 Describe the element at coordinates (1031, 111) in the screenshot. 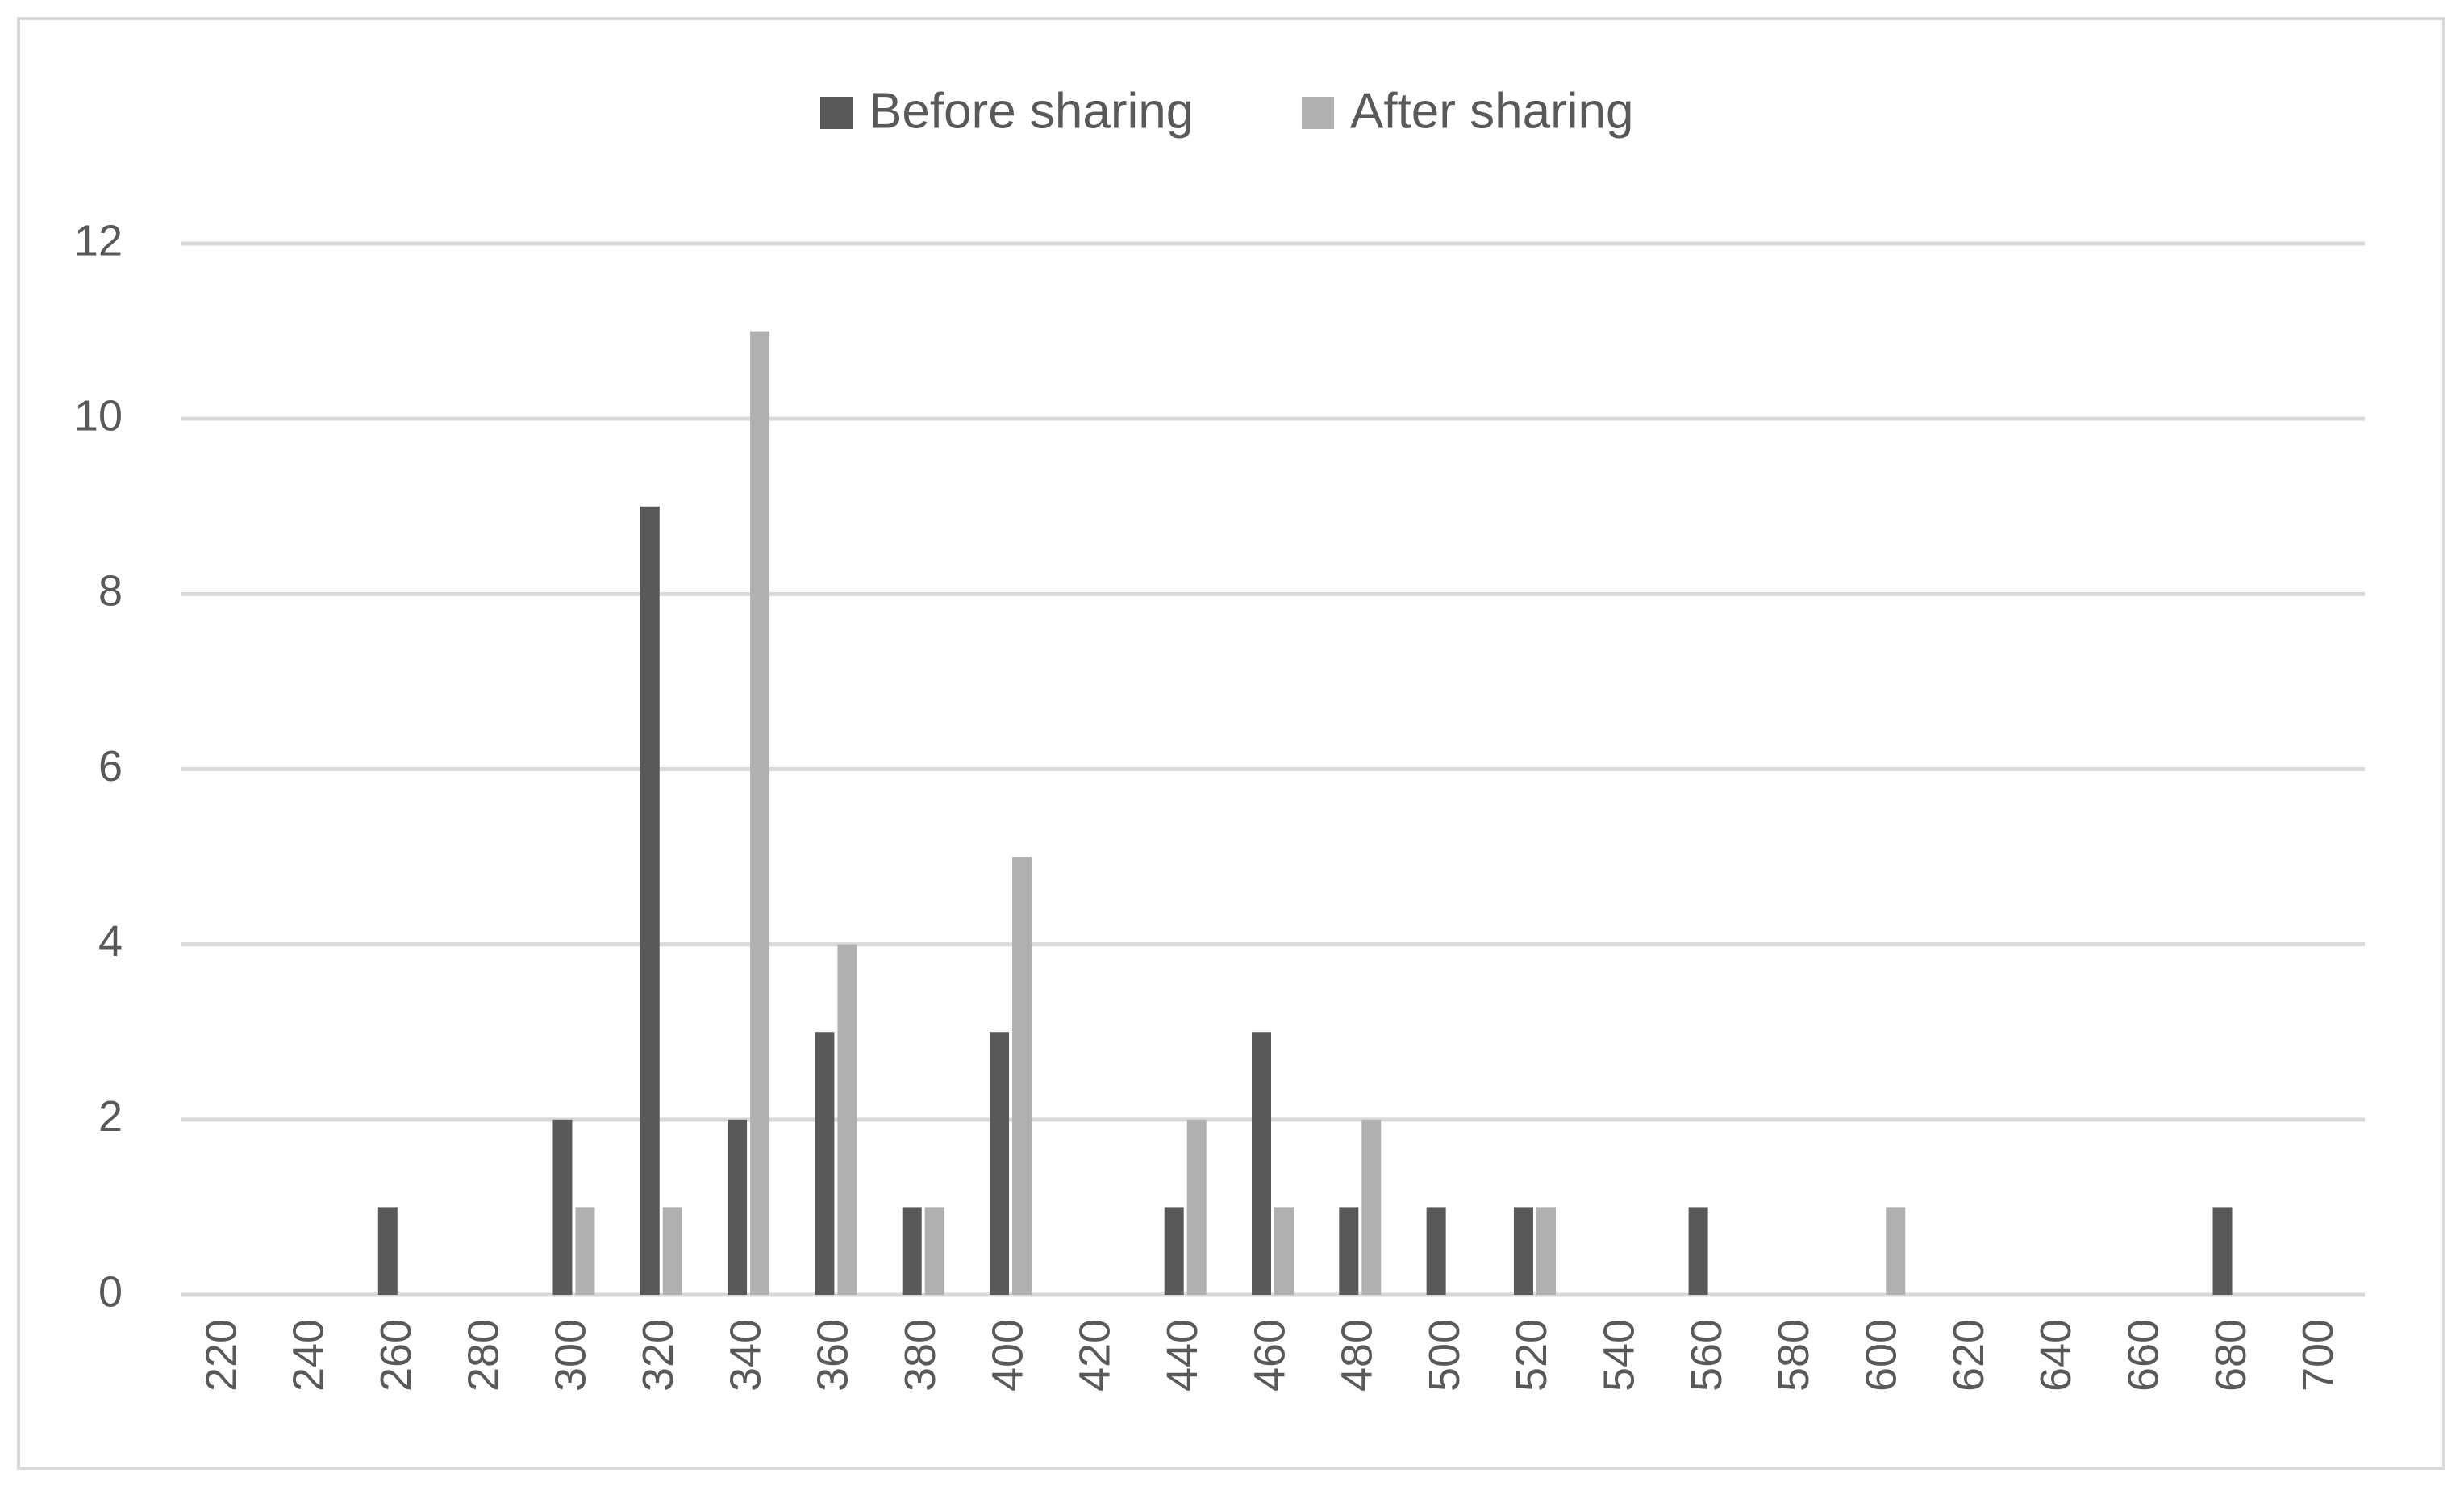

I see `legend-label: Before sharing` at that location.